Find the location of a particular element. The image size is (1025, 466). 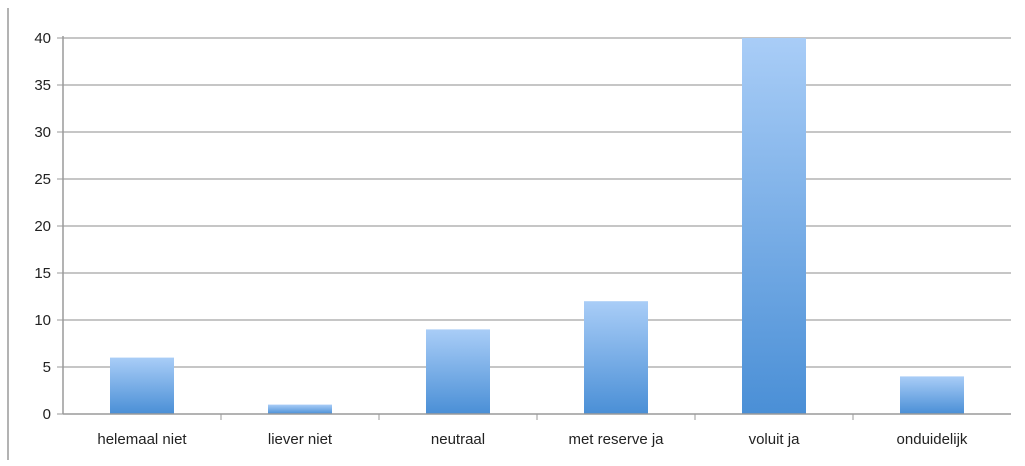

y-tick-label: 10 is located at coordinates (42, 320).